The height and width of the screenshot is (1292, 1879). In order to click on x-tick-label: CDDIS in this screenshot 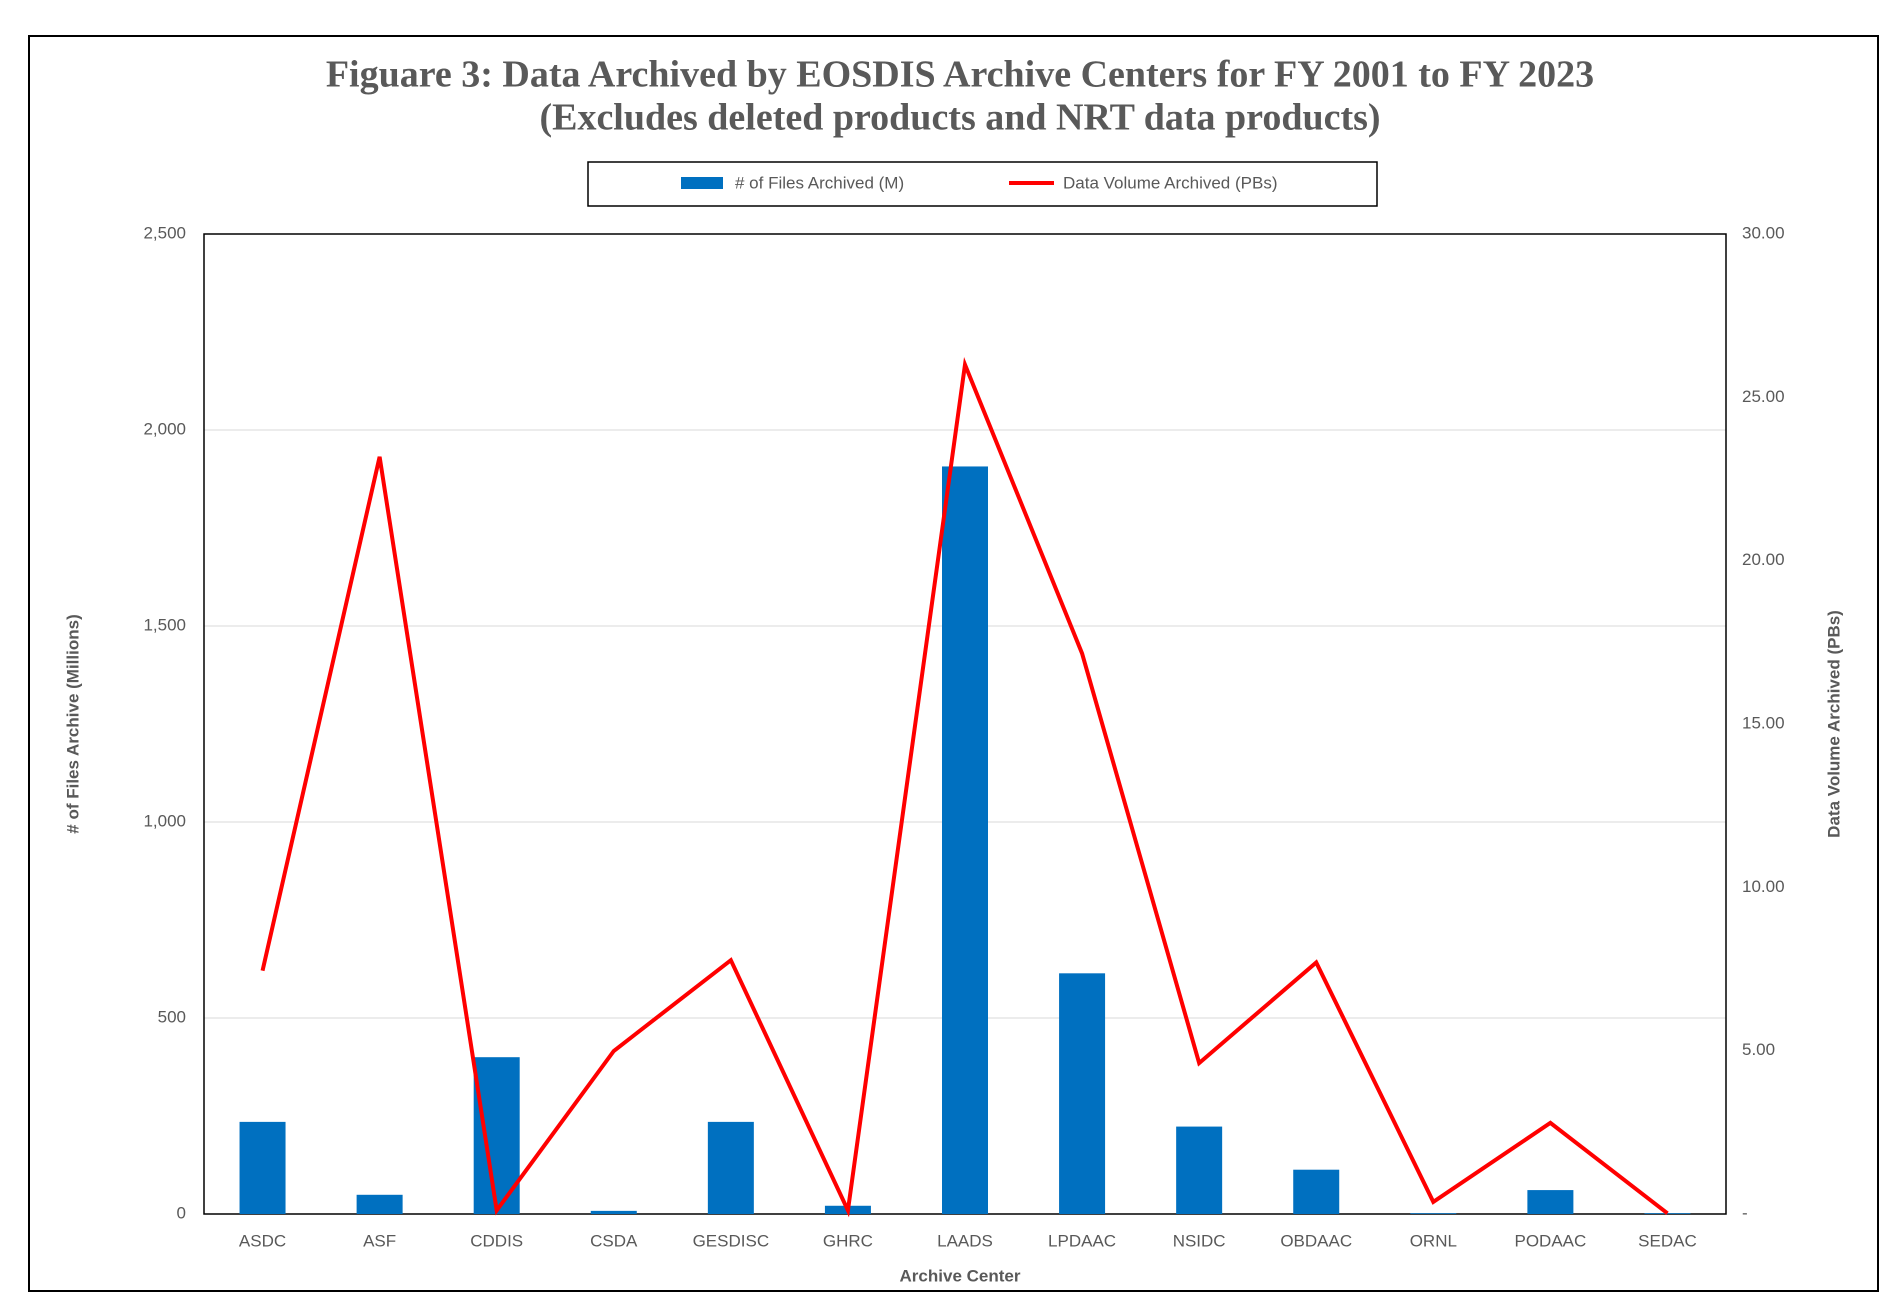, I will do `click(496, 1240)`.